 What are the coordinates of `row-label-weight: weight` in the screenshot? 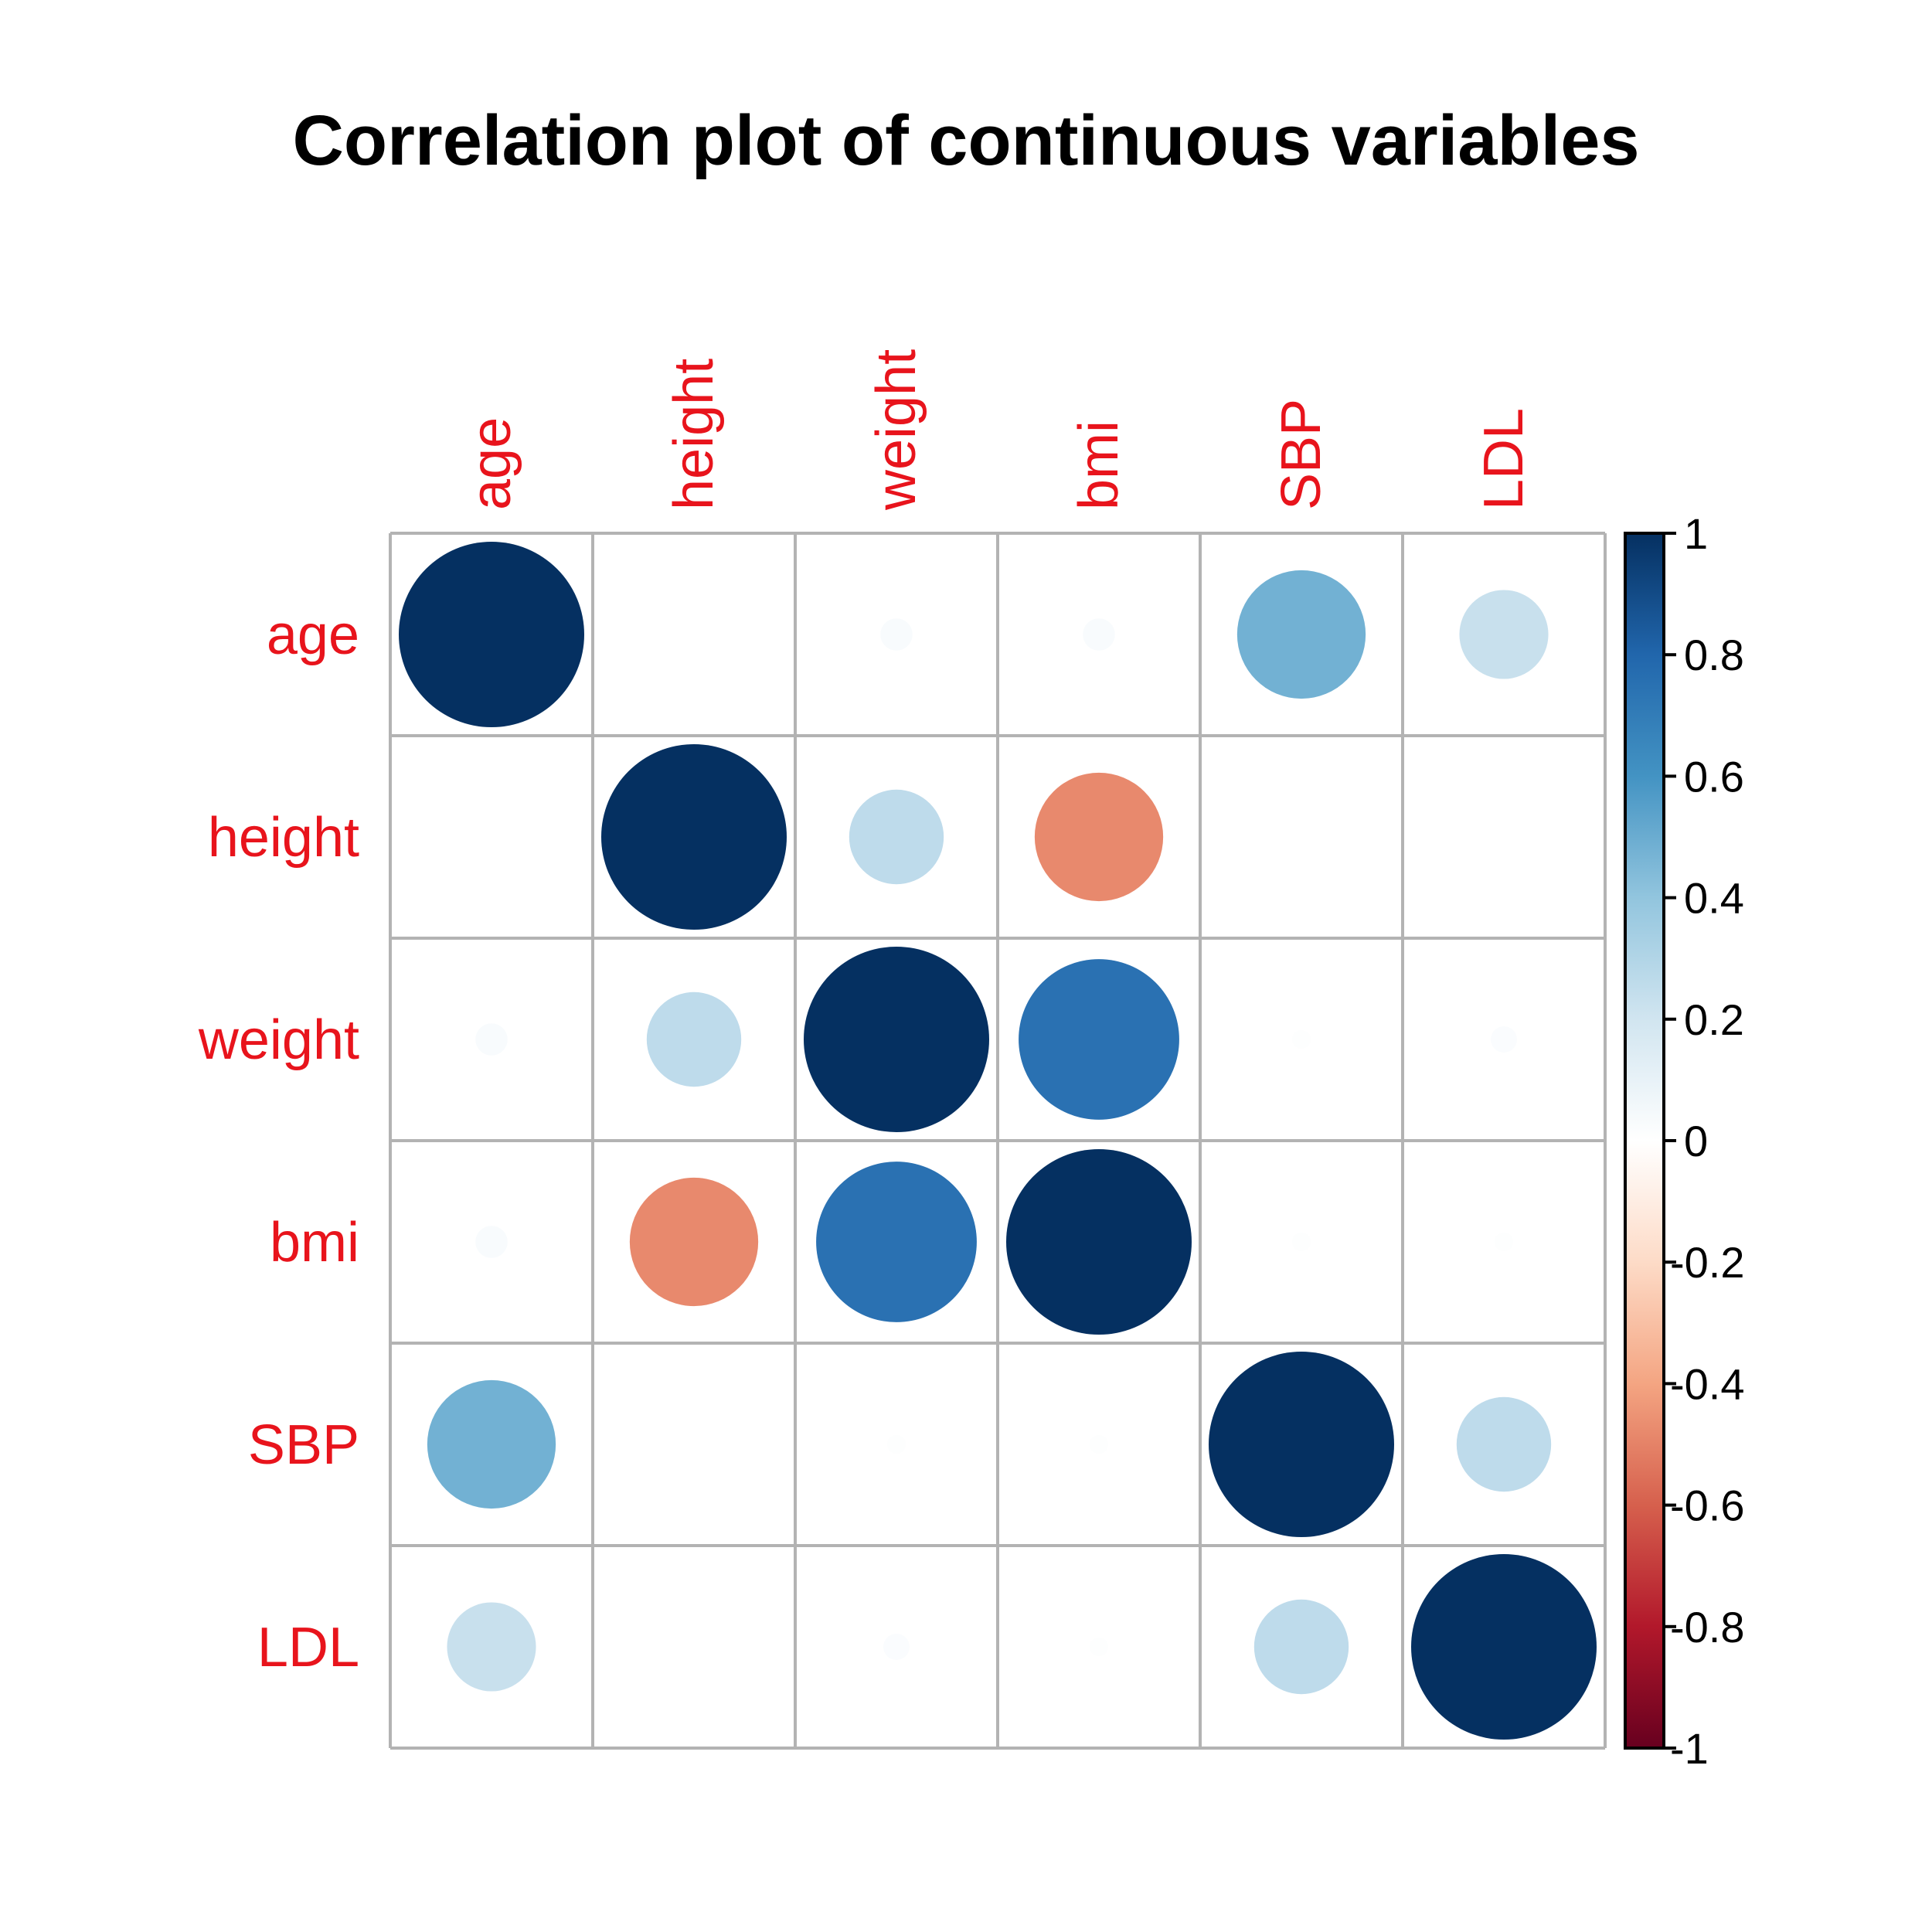 It's located at (278, 1040).